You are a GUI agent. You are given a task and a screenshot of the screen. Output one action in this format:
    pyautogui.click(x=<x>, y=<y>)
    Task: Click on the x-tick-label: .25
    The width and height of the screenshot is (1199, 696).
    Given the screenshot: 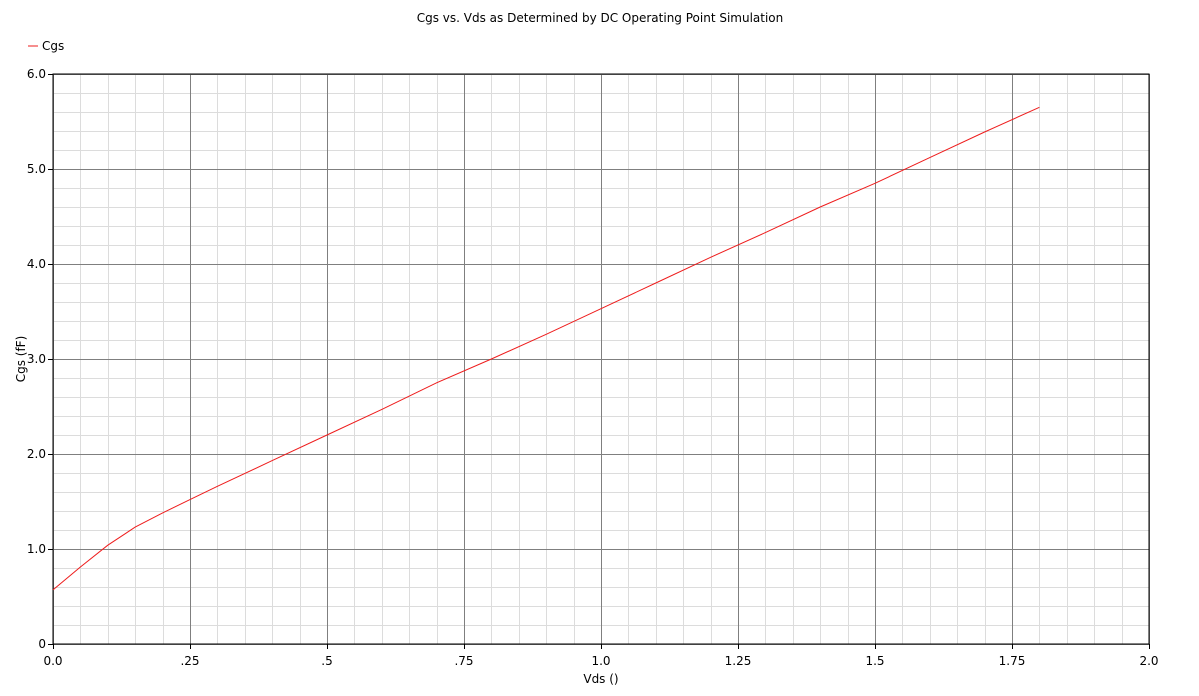 What is the action you would take?
    pyautogui.click(x=189, y=661)
    